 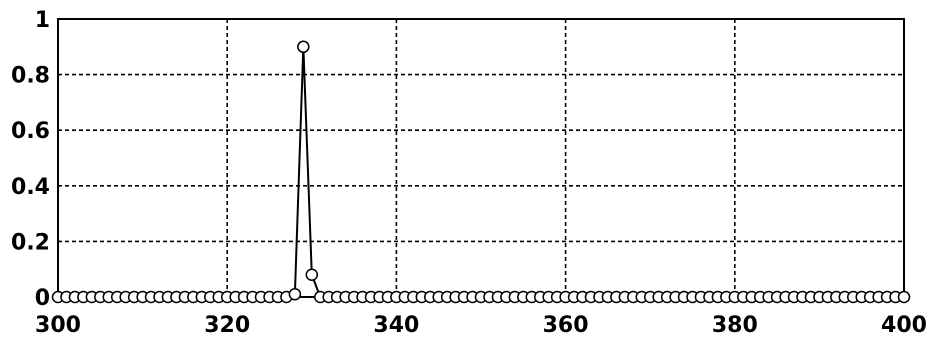 I want to click on x-tick-label: 380, so click(x=735, y=325).